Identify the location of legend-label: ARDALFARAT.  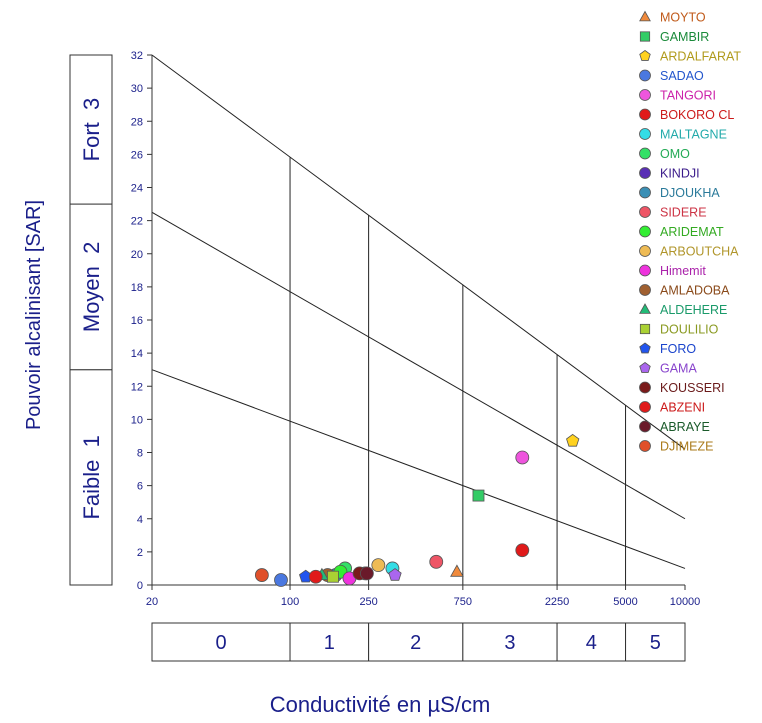
(700, 57).